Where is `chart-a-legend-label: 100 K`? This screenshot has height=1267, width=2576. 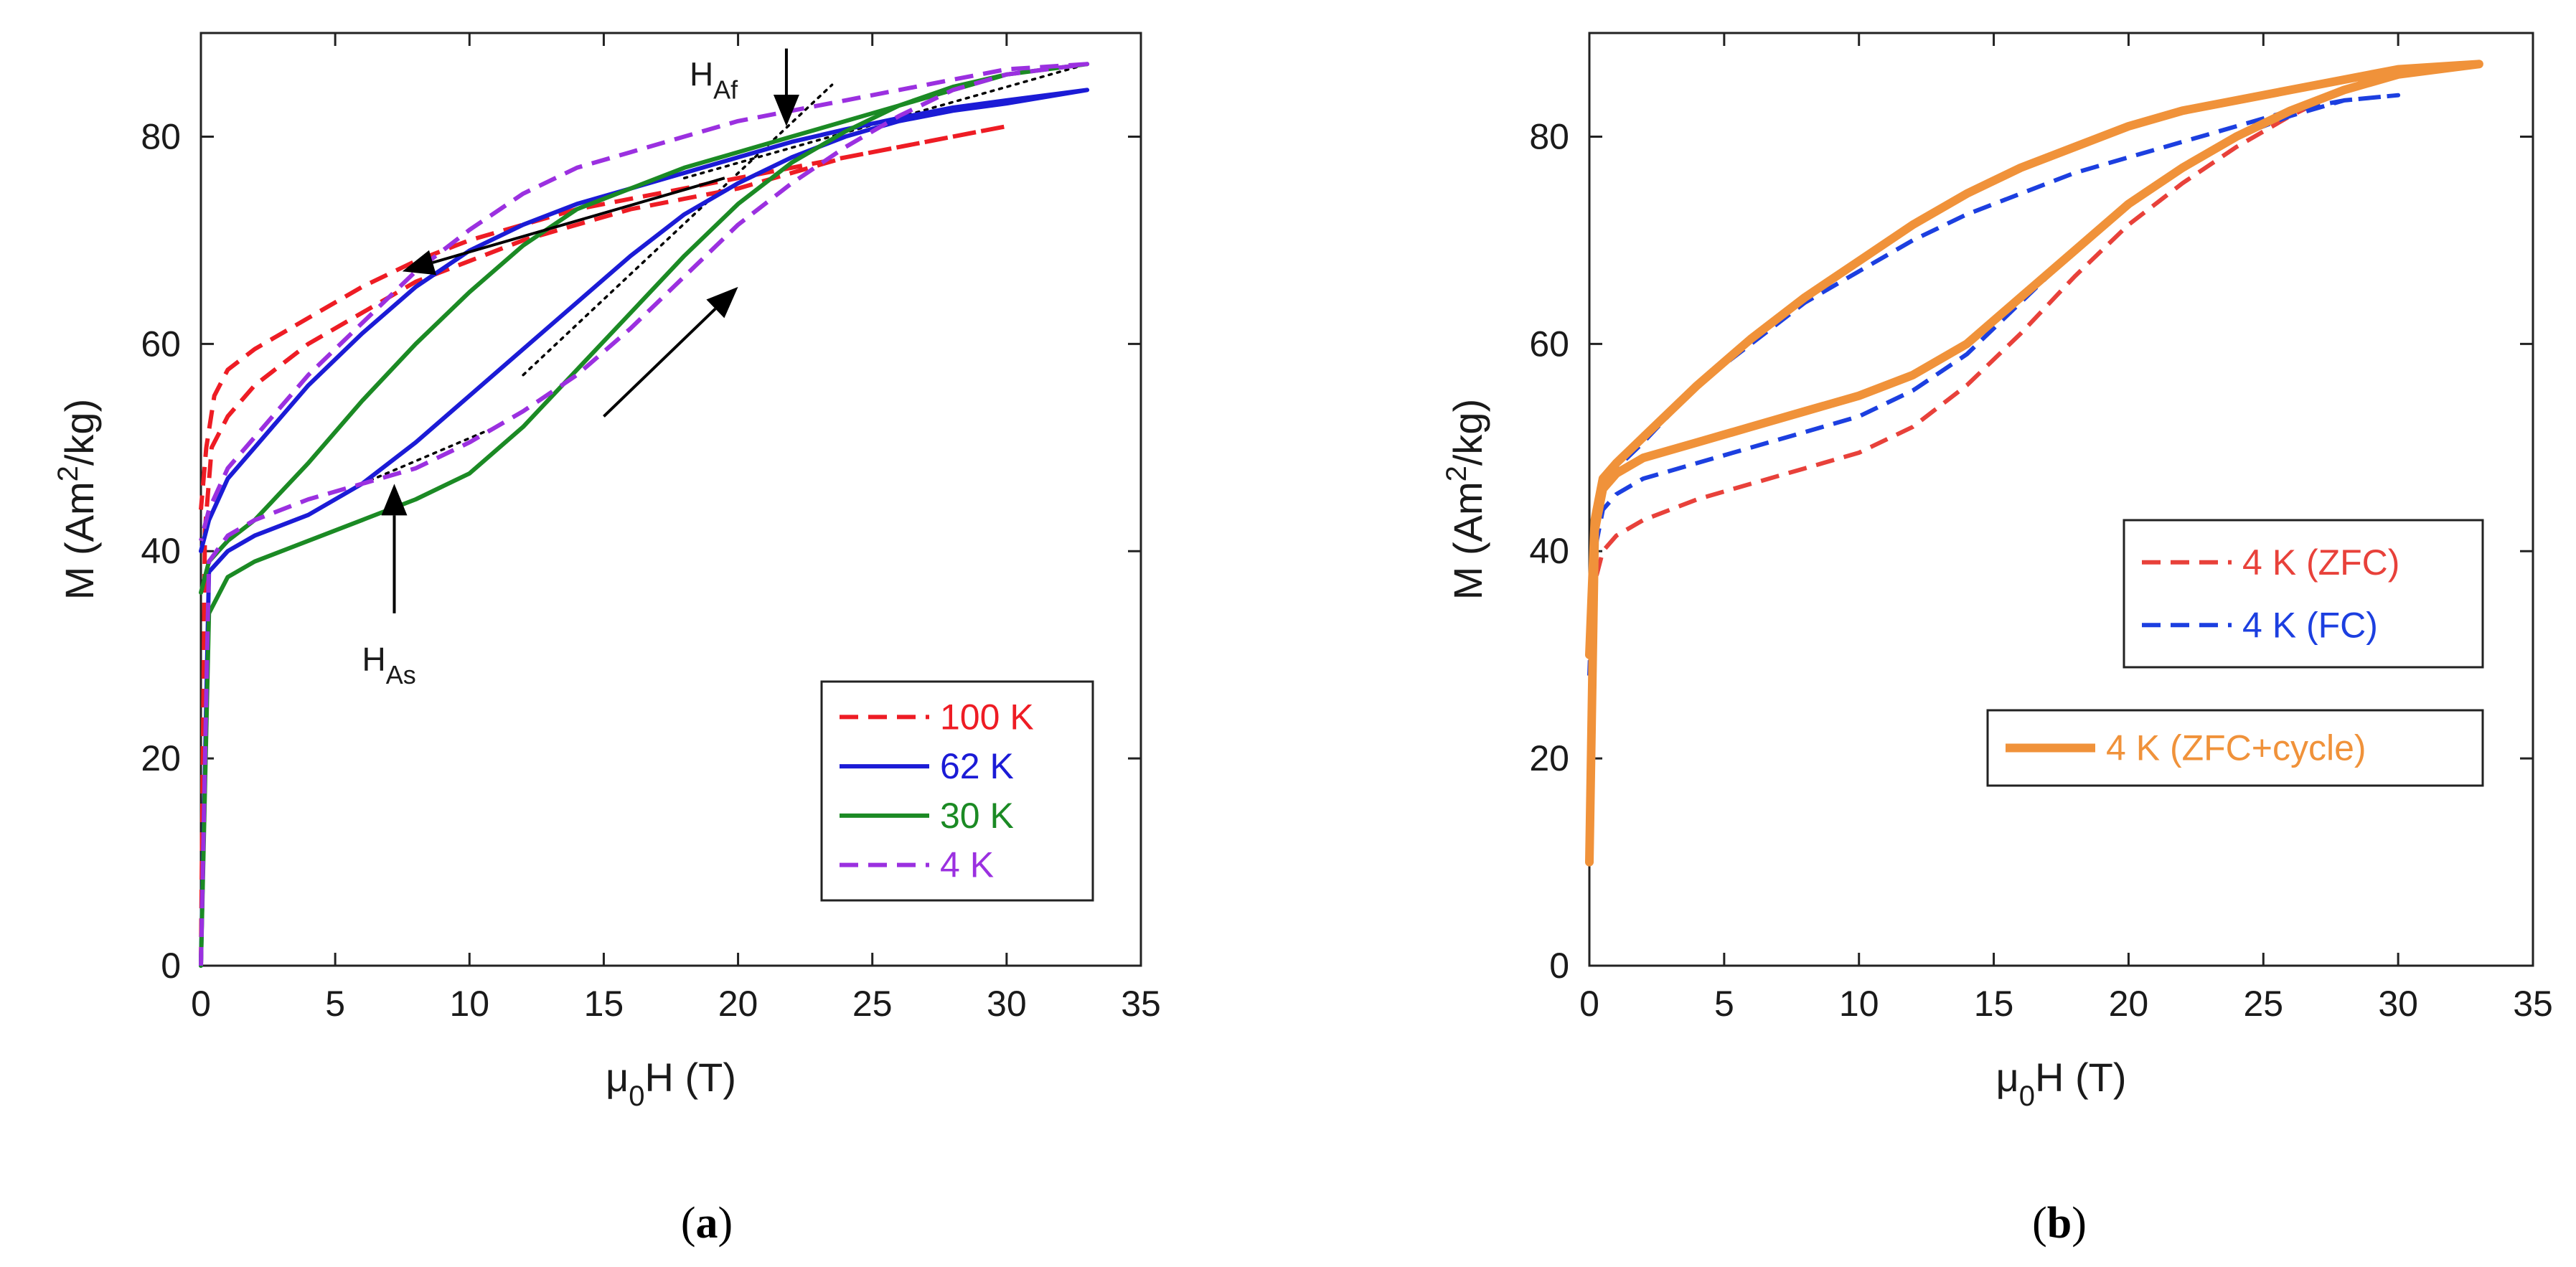 chart-a-legend-label: 100 K is located at coordinates (987, 717).